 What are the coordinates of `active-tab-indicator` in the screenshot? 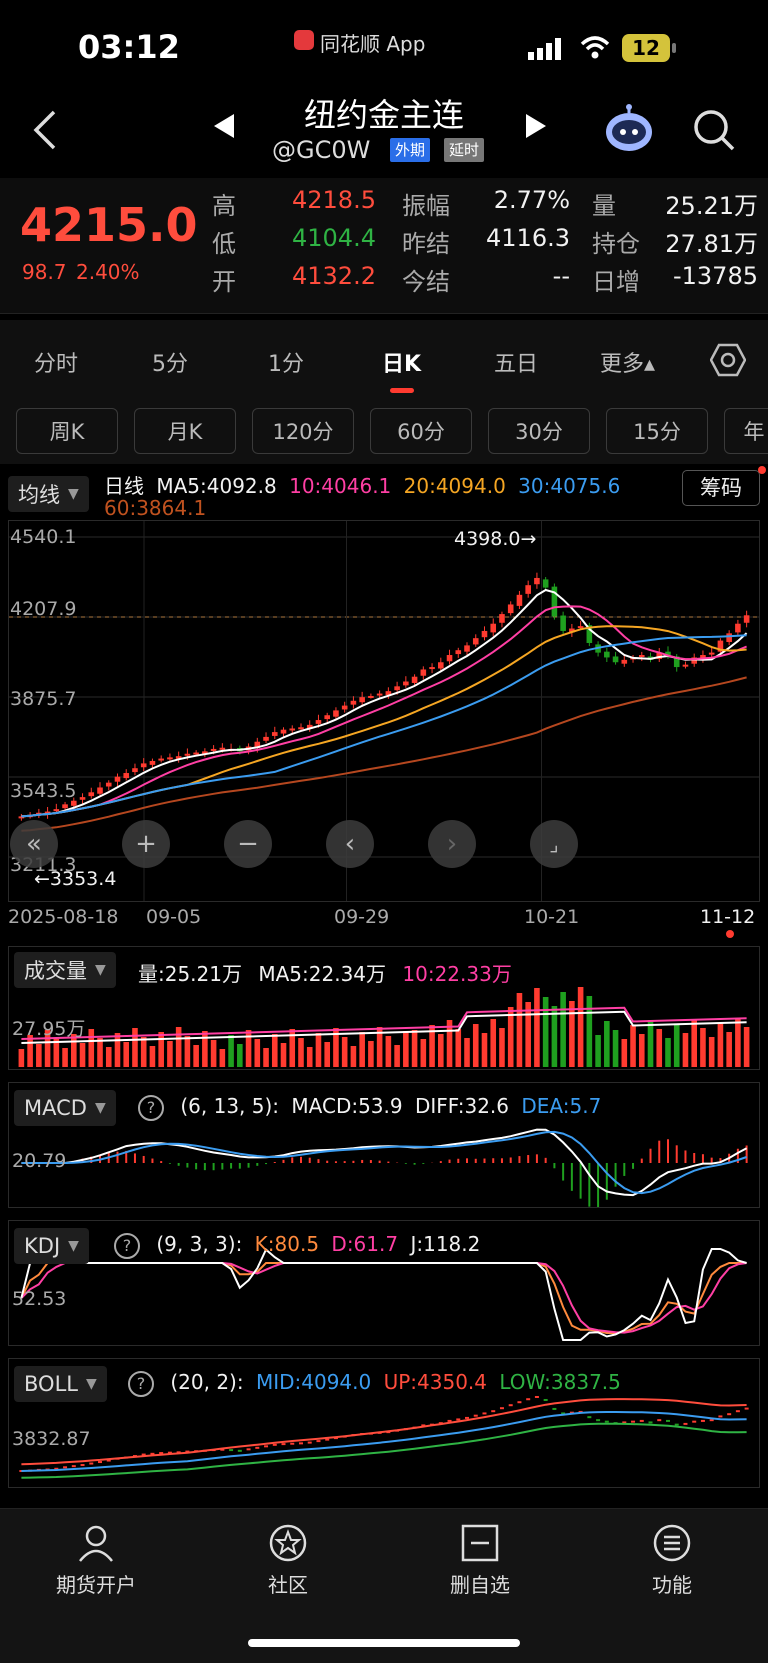 It's located at (402, 390).